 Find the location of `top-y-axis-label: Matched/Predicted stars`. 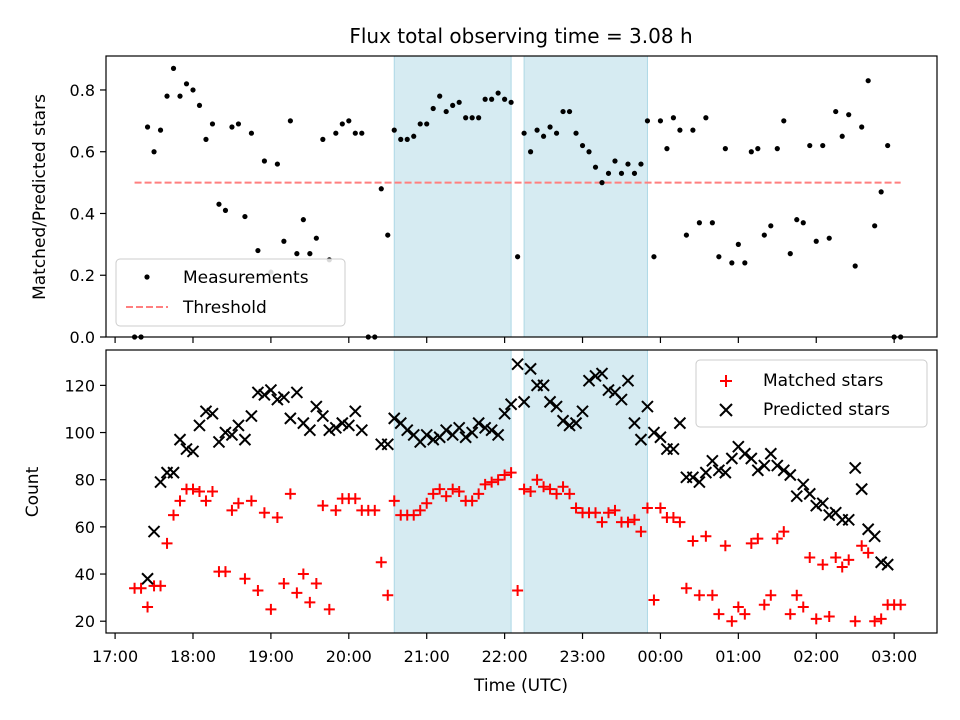

top-y-axis-label: Matched/Predicted stars is located at coordinates (40, 197).